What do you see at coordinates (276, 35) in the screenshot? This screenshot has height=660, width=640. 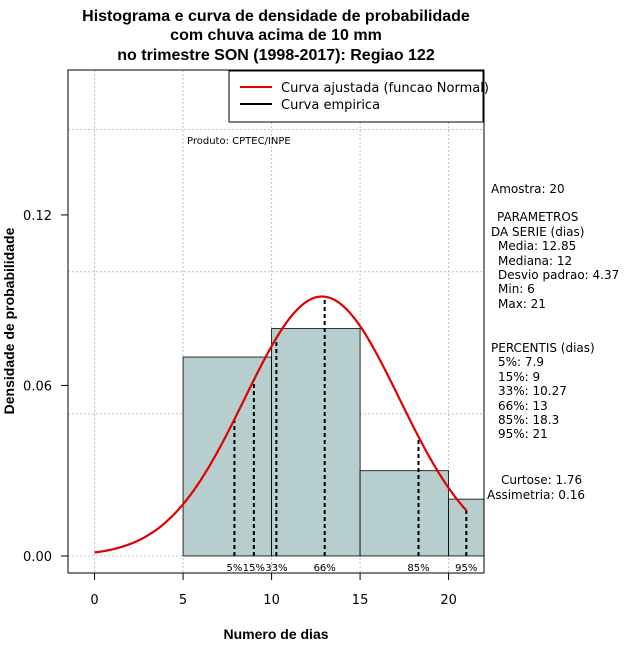 I see `chart-title-line-2: com chuva acima de 10 mm` at bounding box center [276, 35].